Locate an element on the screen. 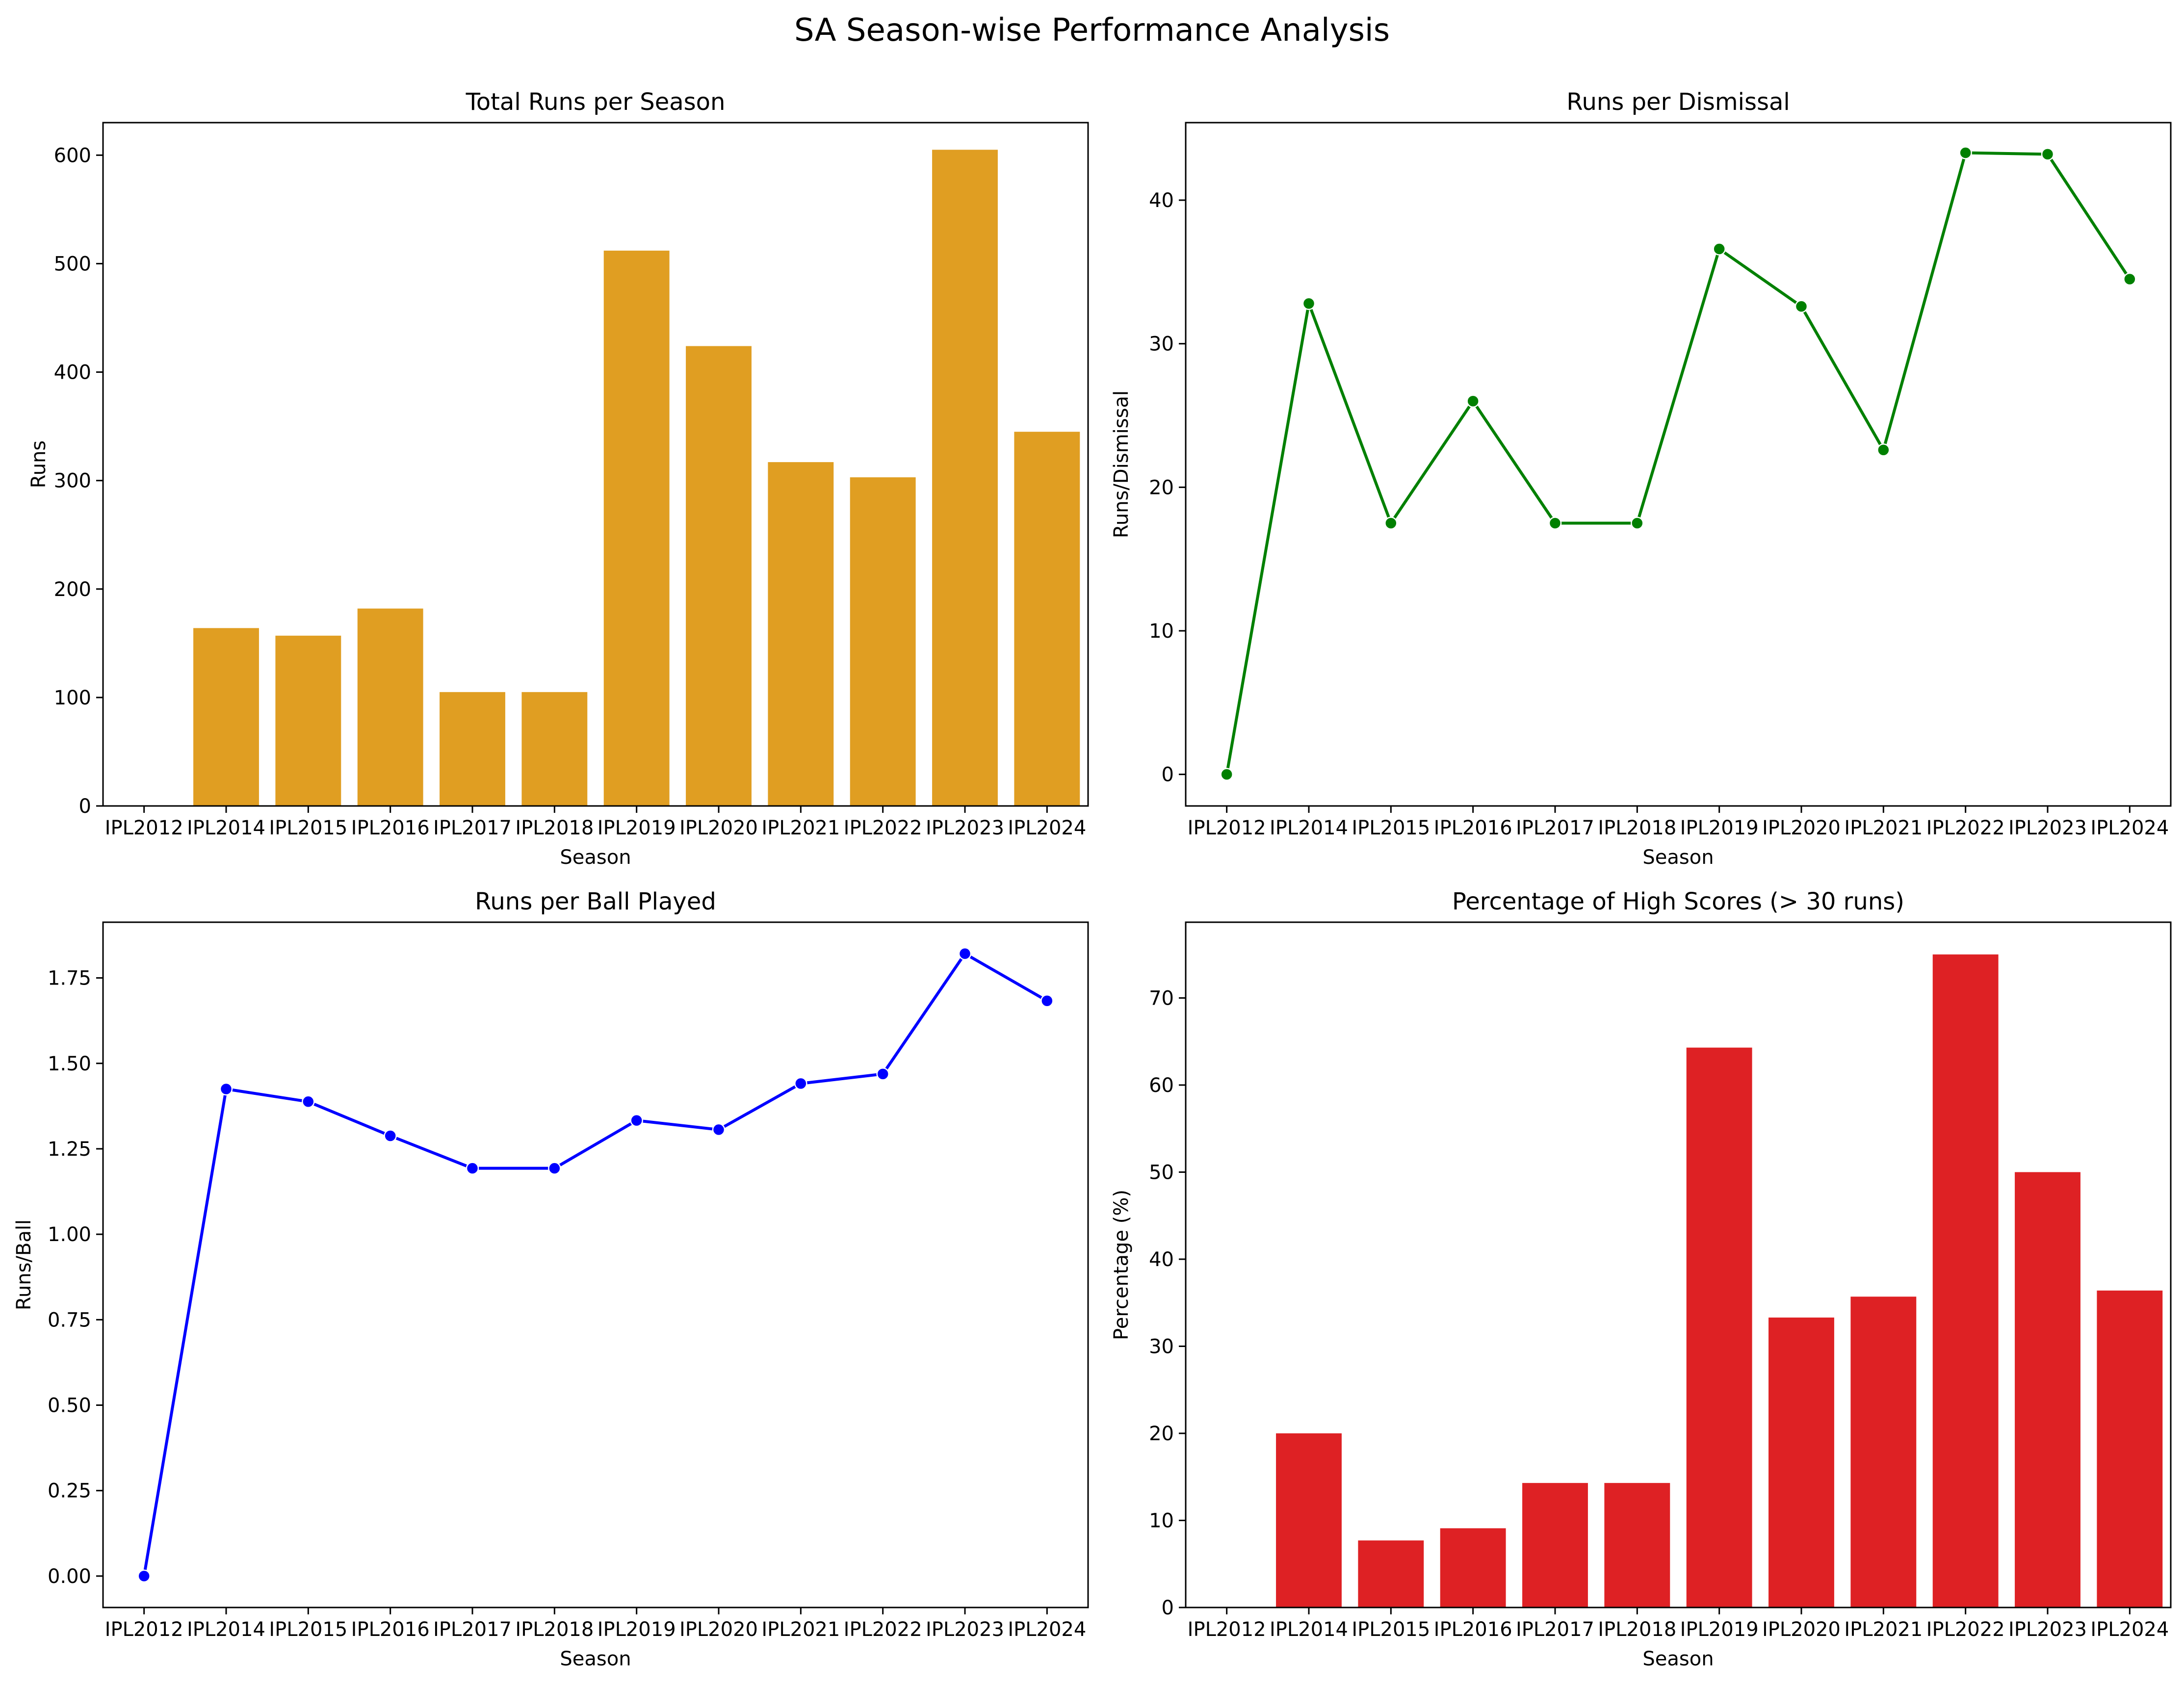 The height and width of the screenshot is (1685, 2184). point-IPL2019 is located at coordinates (636, 1121).